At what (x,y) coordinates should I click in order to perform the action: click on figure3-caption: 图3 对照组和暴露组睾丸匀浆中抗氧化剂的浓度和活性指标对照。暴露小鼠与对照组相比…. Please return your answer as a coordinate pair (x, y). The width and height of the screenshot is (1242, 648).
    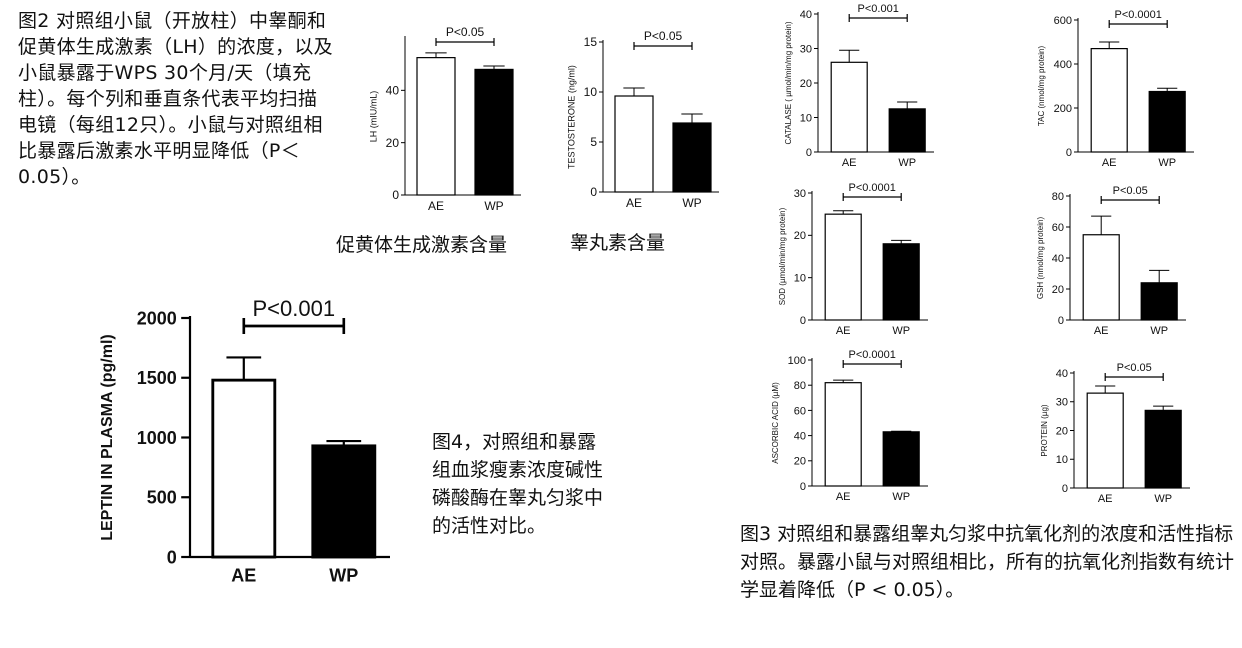
    Looking at the image, I should click on (987, 562).